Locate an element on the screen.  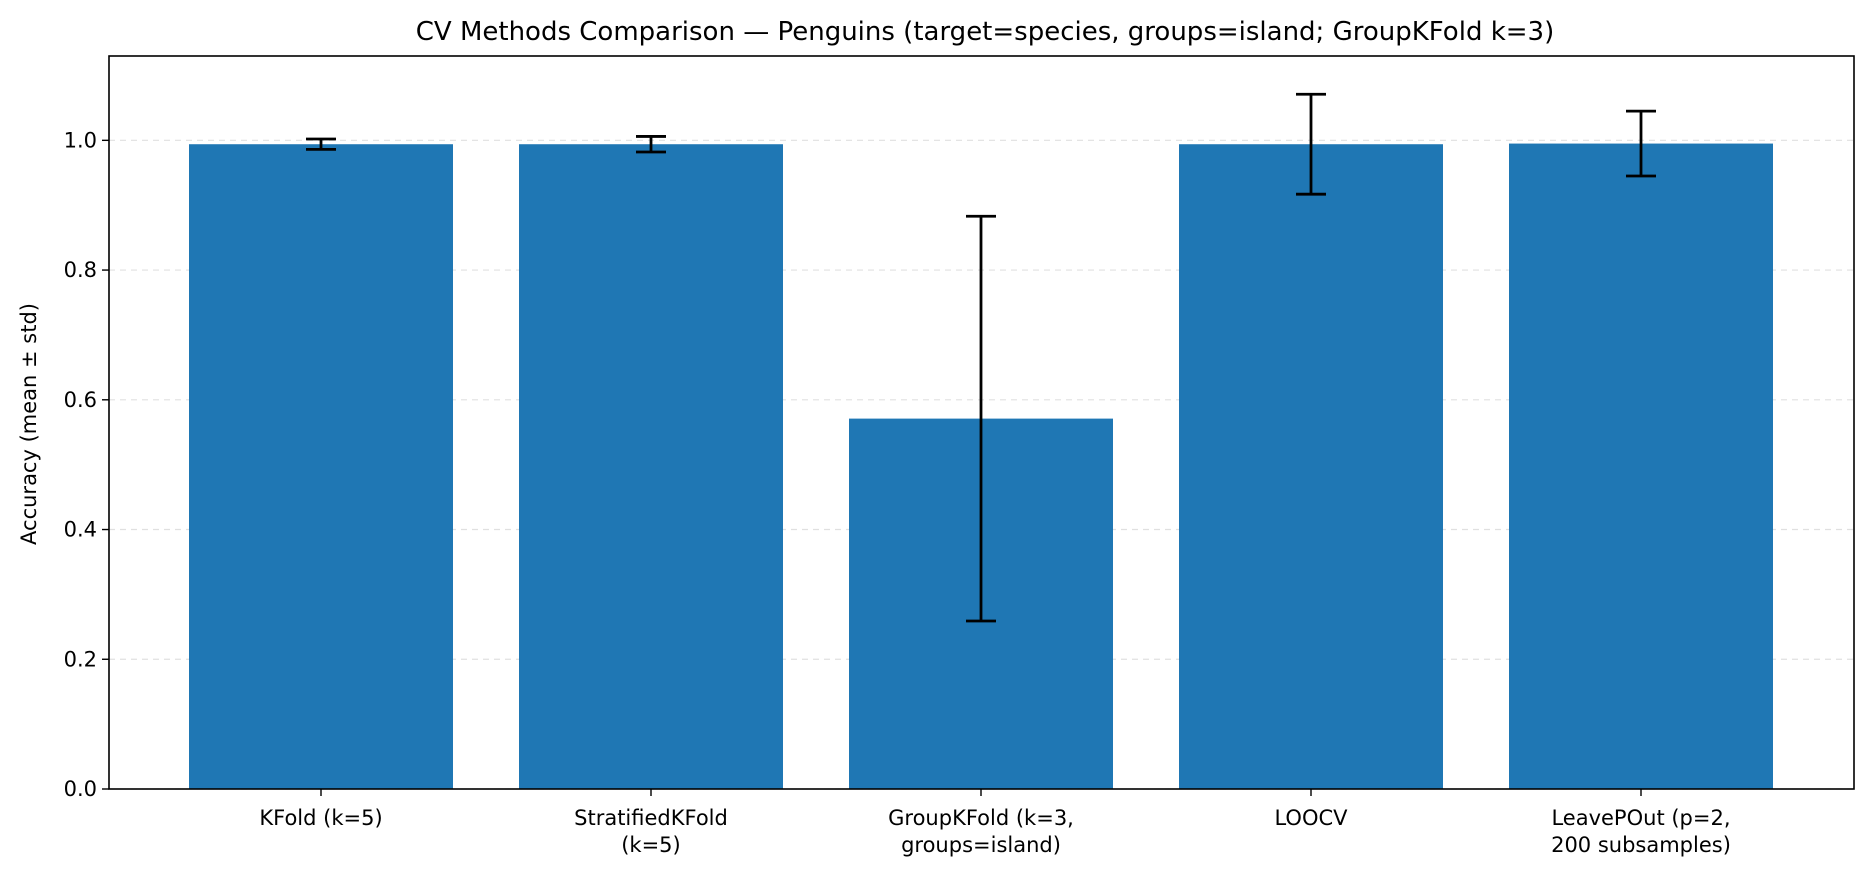
x-tick-label-line: GroupKFold (k=3, is located at coordinates (981, 818).